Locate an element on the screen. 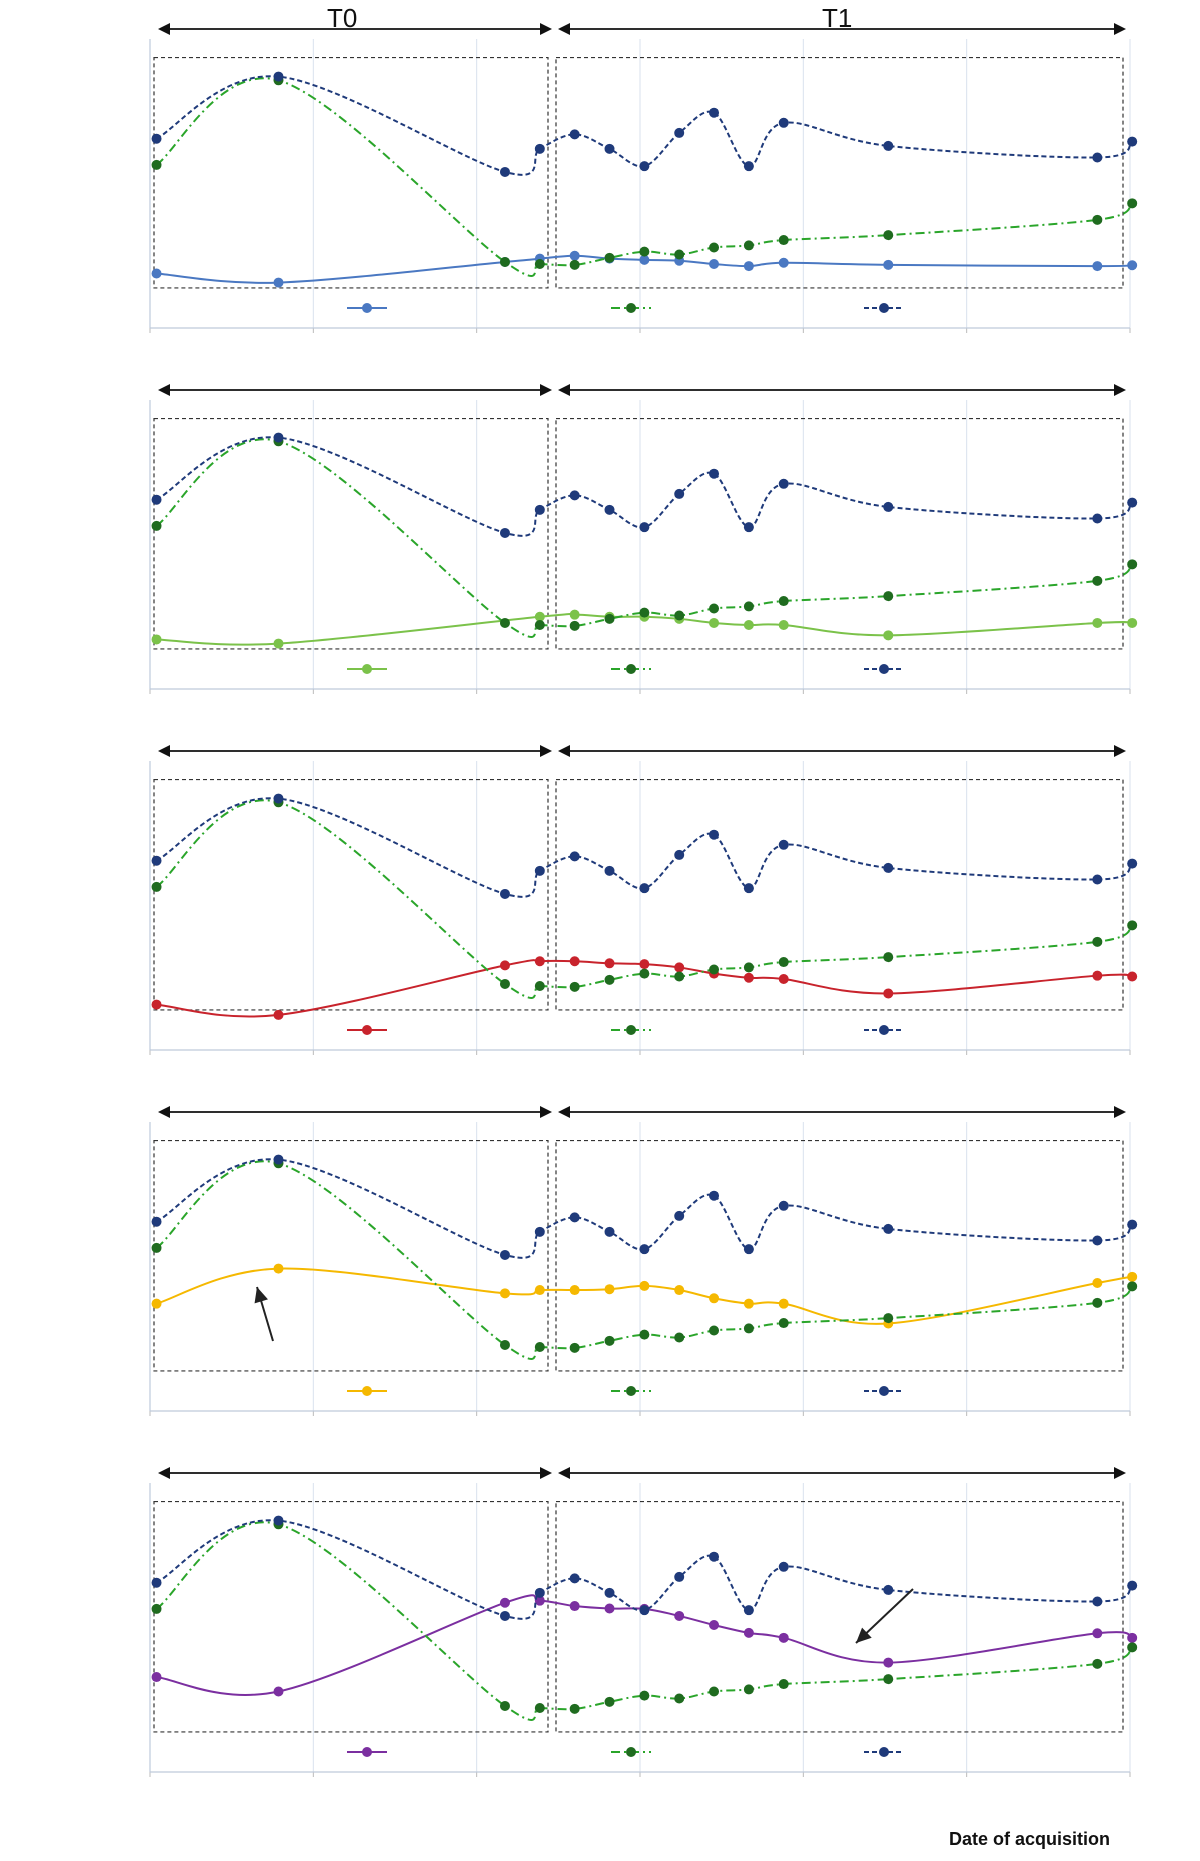 This screenshot has width=1200, height=1861. period-label-t0: T0 is located at coordinates (342, 18).